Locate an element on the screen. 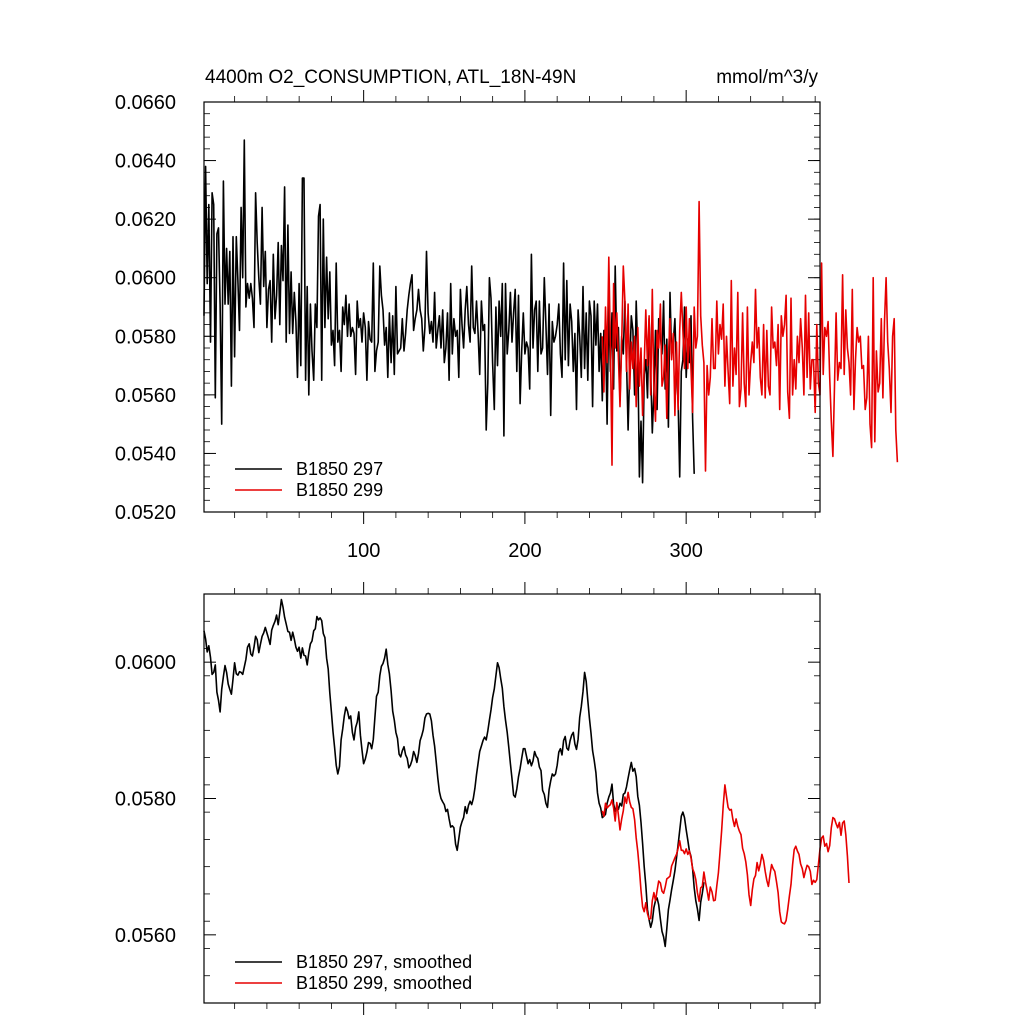 The image size is (1024, 1024). y-tick-label: 0.0520 is located at coordinates (145, 513).